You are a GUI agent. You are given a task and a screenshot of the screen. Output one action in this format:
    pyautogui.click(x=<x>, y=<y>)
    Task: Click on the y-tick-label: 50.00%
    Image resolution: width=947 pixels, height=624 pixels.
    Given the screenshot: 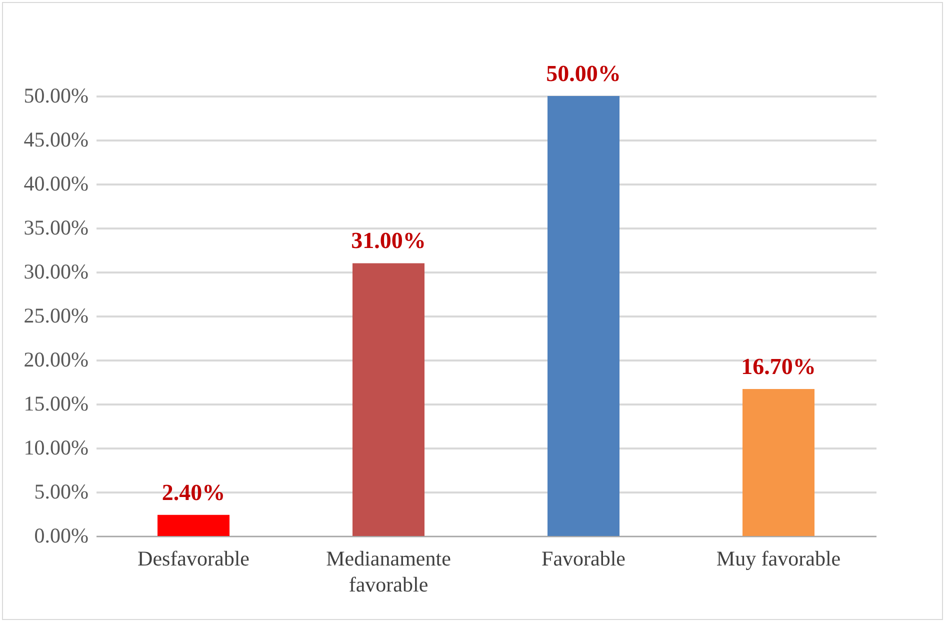 What is the action you would take?
    pyautogui.click(x=56, y=96)
    